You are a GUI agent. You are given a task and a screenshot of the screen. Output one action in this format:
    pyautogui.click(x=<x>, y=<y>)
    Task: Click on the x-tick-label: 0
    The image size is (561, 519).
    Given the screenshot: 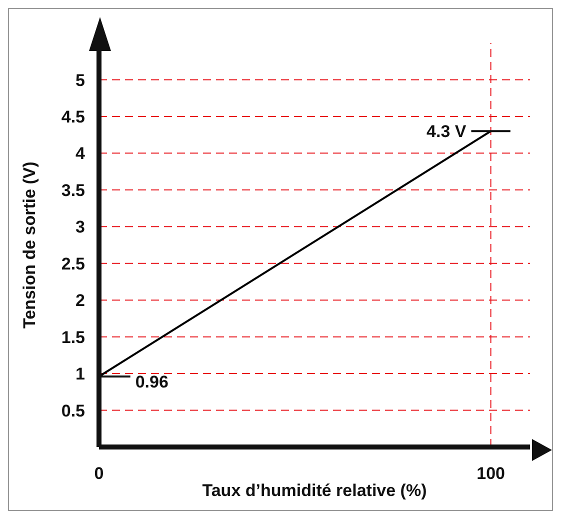 What is the action you would take?
    pyautogui.click(x=99, y=474)
    